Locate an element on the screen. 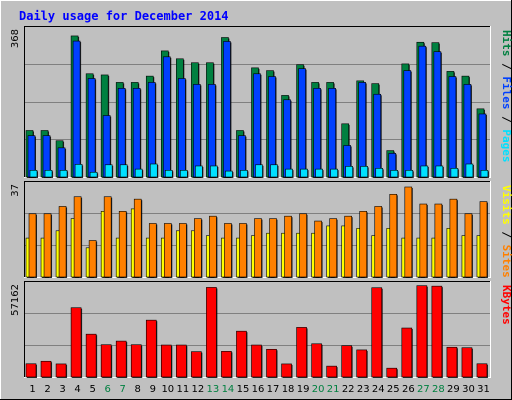 Image resolution: width=512 pixels, height=400 pixels. x-tick-label: 13 is located at coordinates (213, 389).